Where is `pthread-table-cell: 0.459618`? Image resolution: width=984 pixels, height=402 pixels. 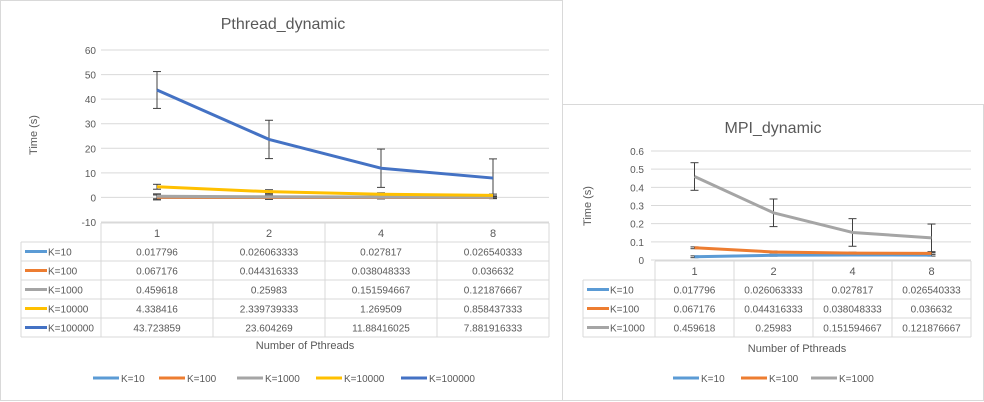
pthread-table-cell: 0.459618 is located at coordinates (157, 291).